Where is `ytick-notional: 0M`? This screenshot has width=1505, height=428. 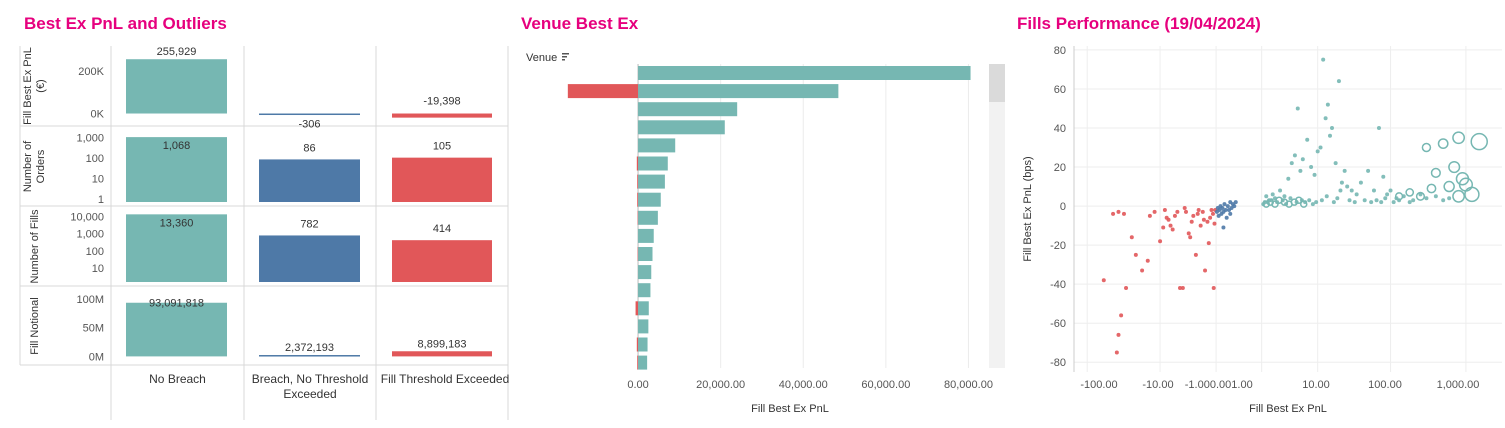 ytick-notional: 0M is located at coordinates (96, 357).